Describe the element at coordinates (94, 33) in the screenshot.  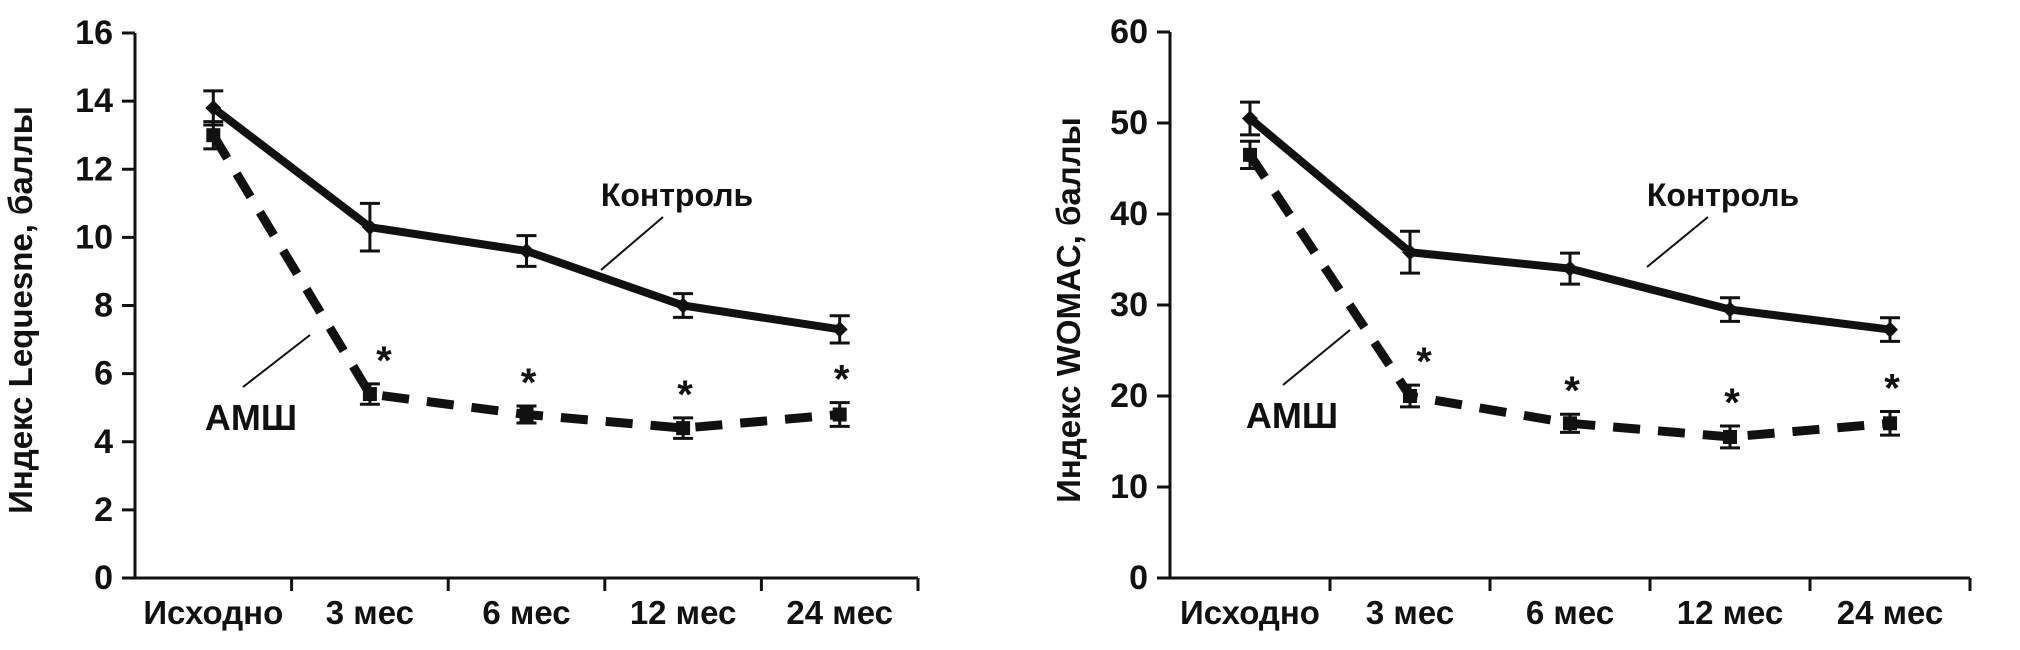
I see `y-tick-label: 16` at that location.